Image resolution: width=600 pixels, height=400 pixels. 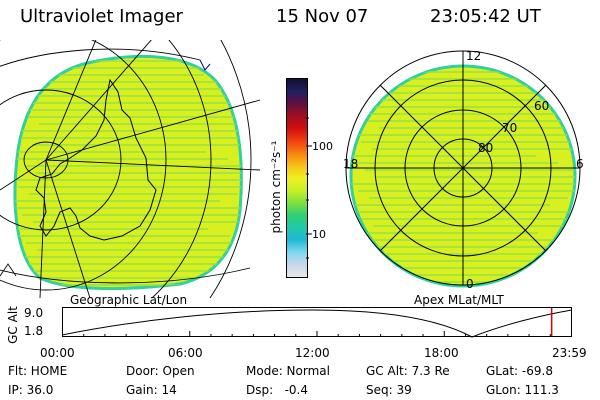 What do you see at coordinates (485, 16) in the screenshot?
I see `time-label: 23:05:42 UT` at bounding box center [485, 16].